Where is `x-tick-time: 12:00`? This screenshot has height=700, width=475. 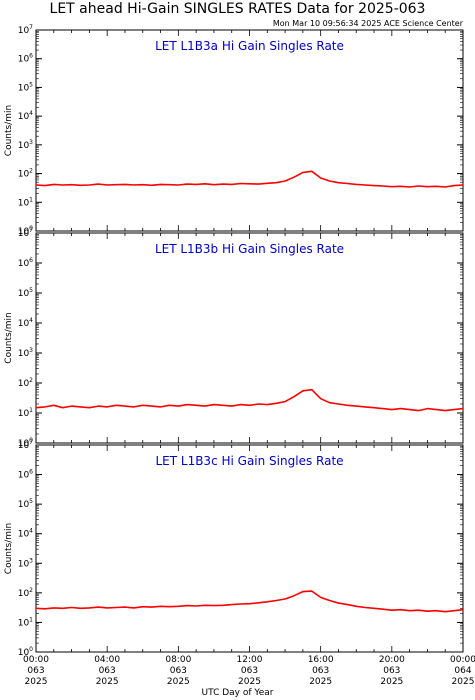
x-tick-time: 12:00 is located at coordinates (250, 660).